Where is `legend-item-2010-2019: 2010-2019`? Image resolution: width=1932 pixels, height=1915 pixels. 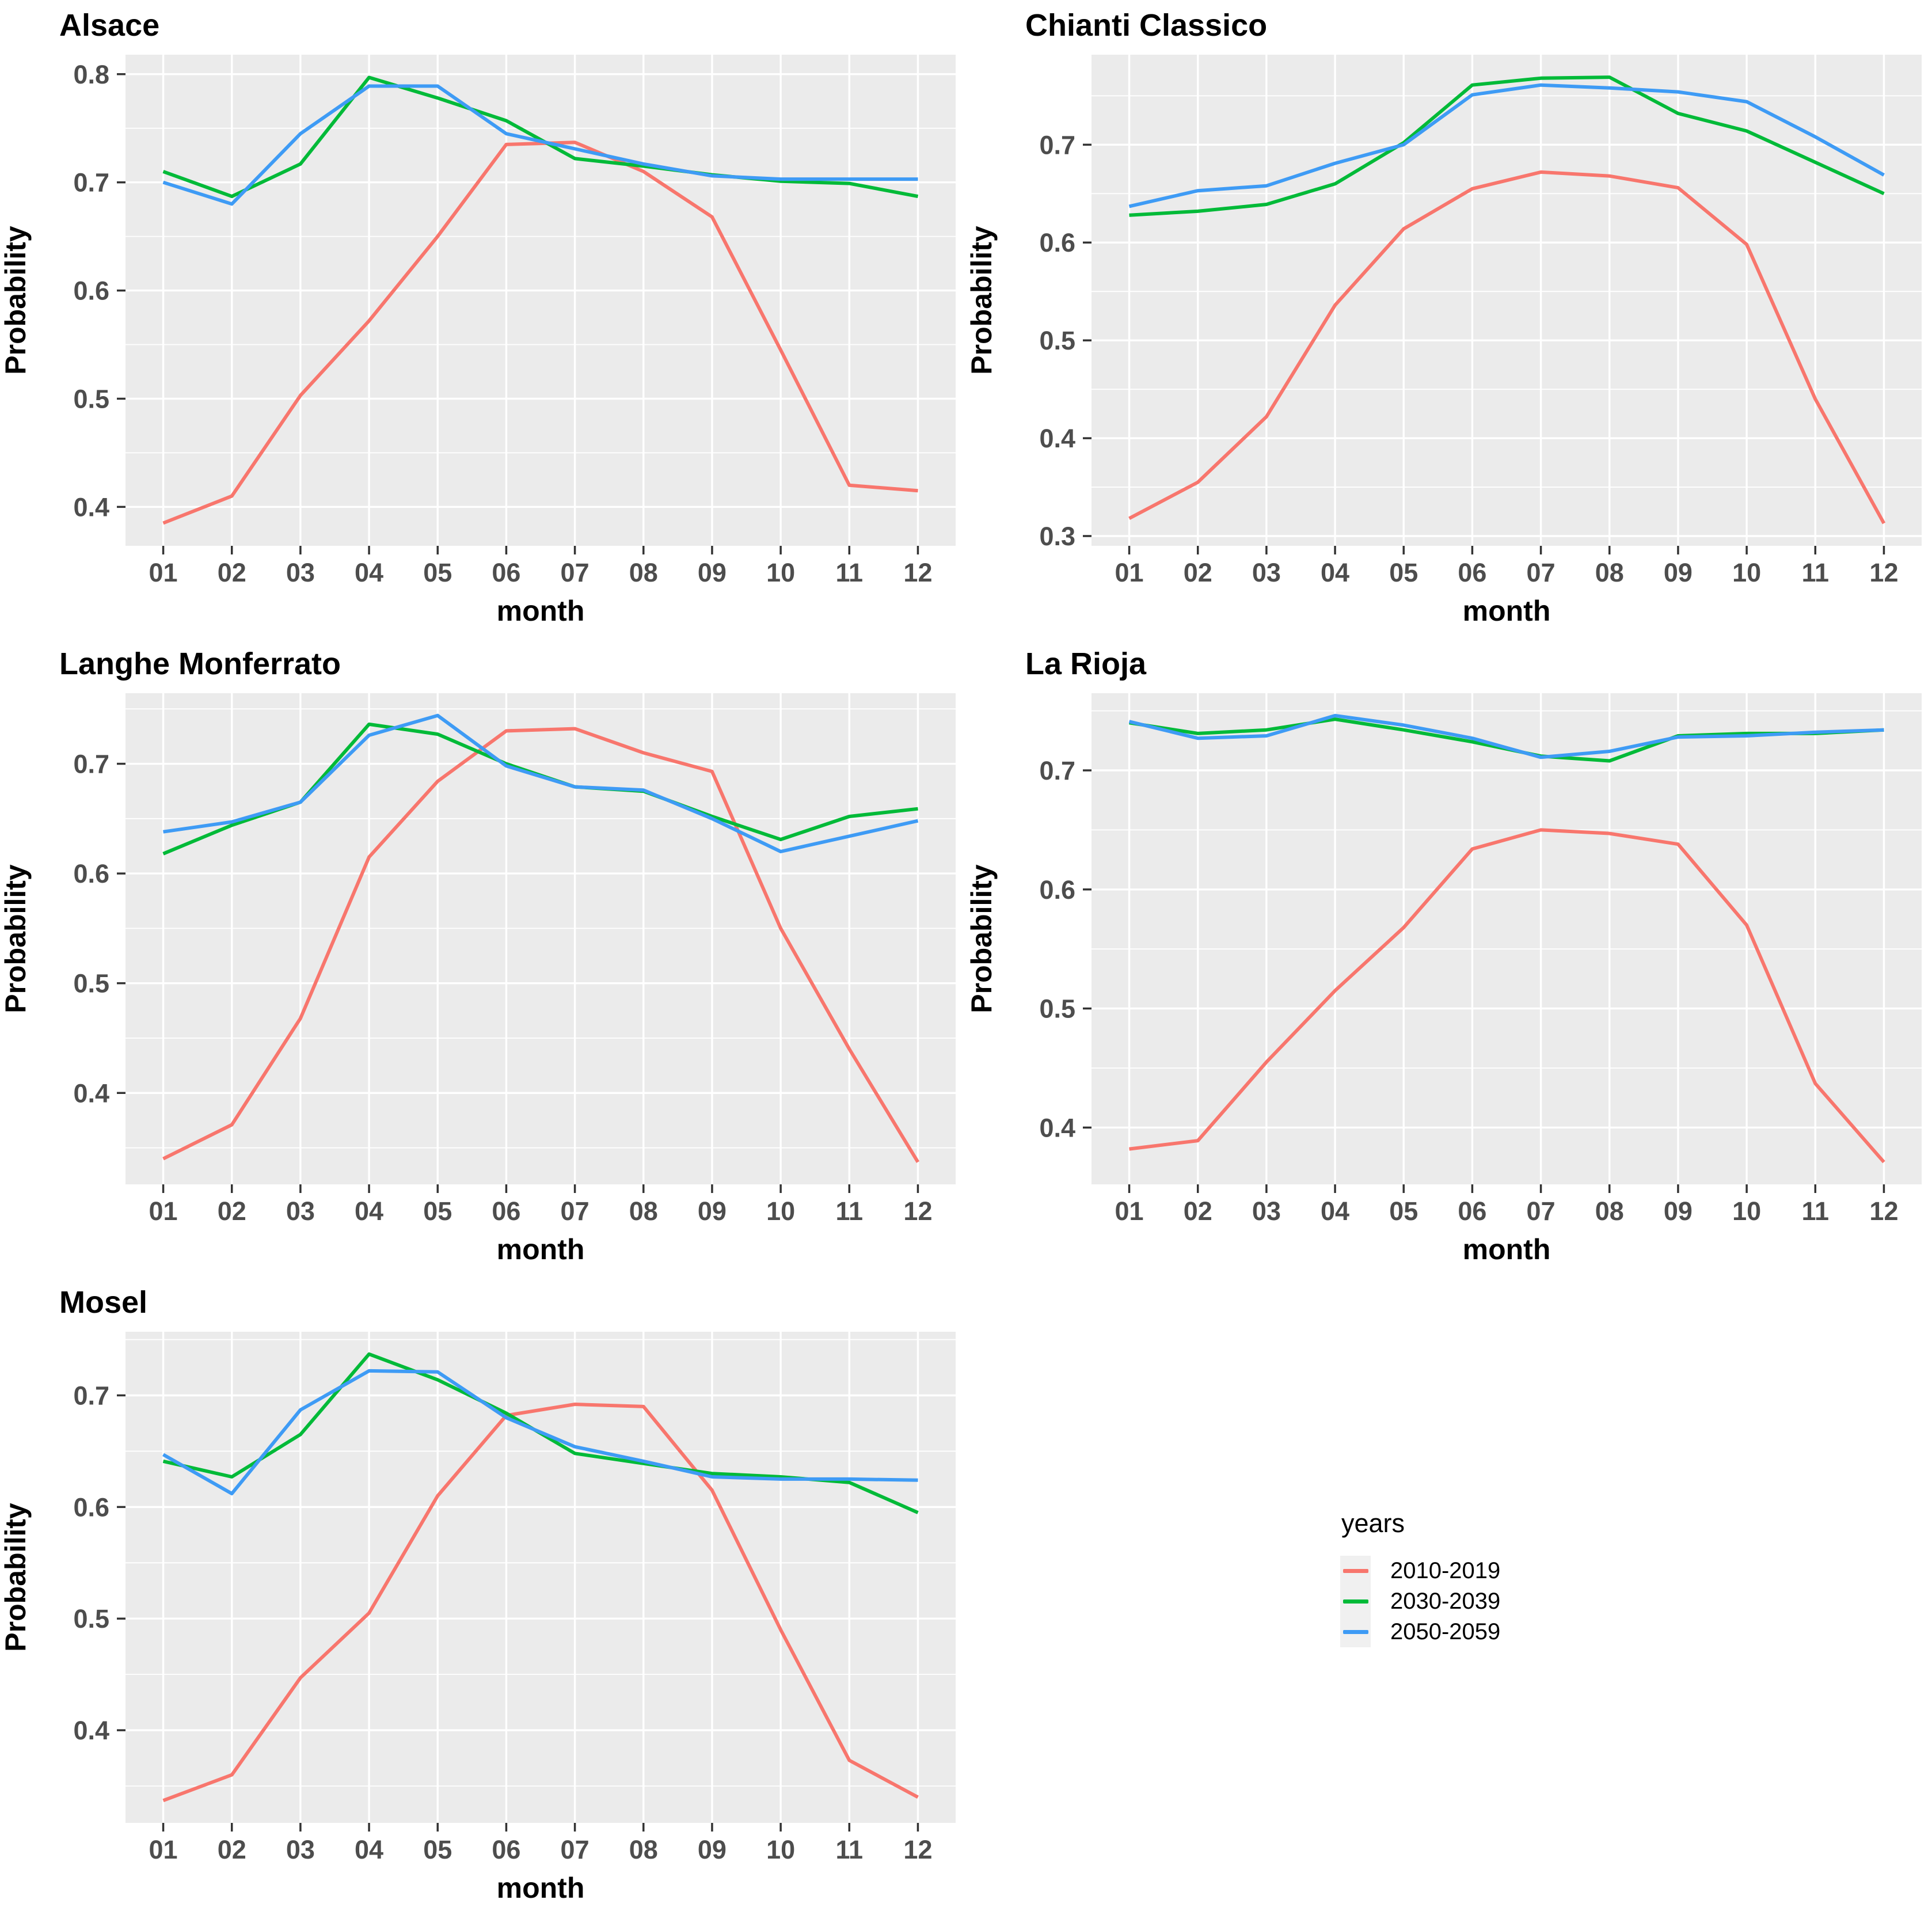 legend-item-2010-2019: 2010-2019 is located at coordinates (1420, 1571).